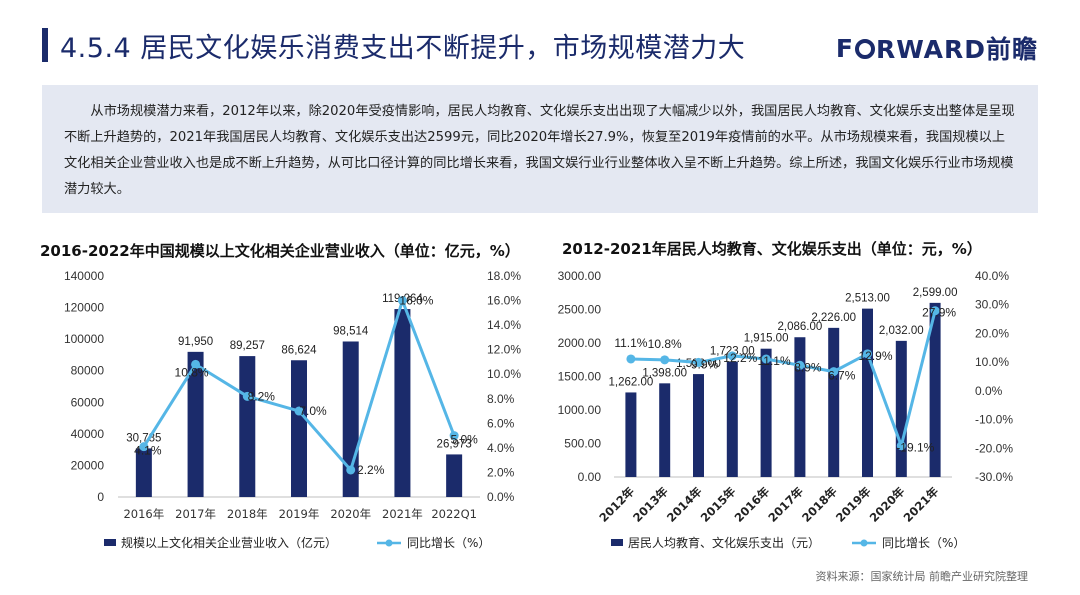  Describe the element at coordinates (783, 380) in the screenshot. I see `chart2-growth-line` at that location.